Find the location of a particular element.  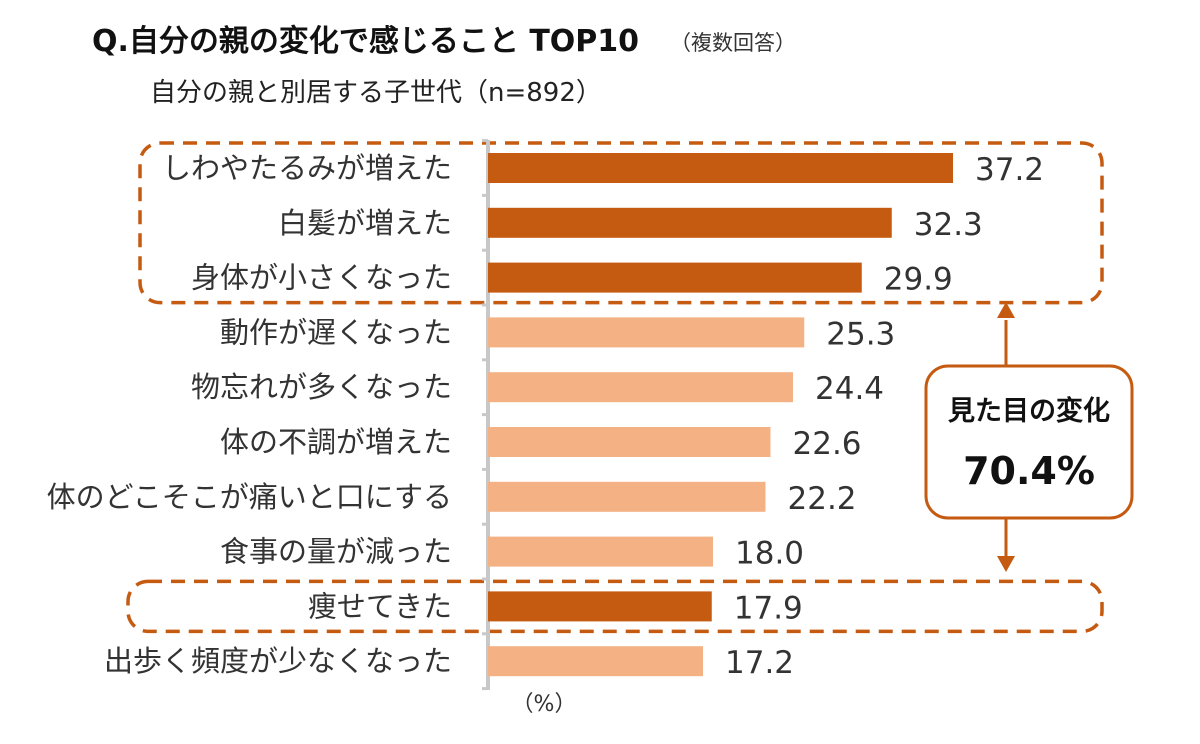

data-label: 17.2 is located at coordinates (759, 663).